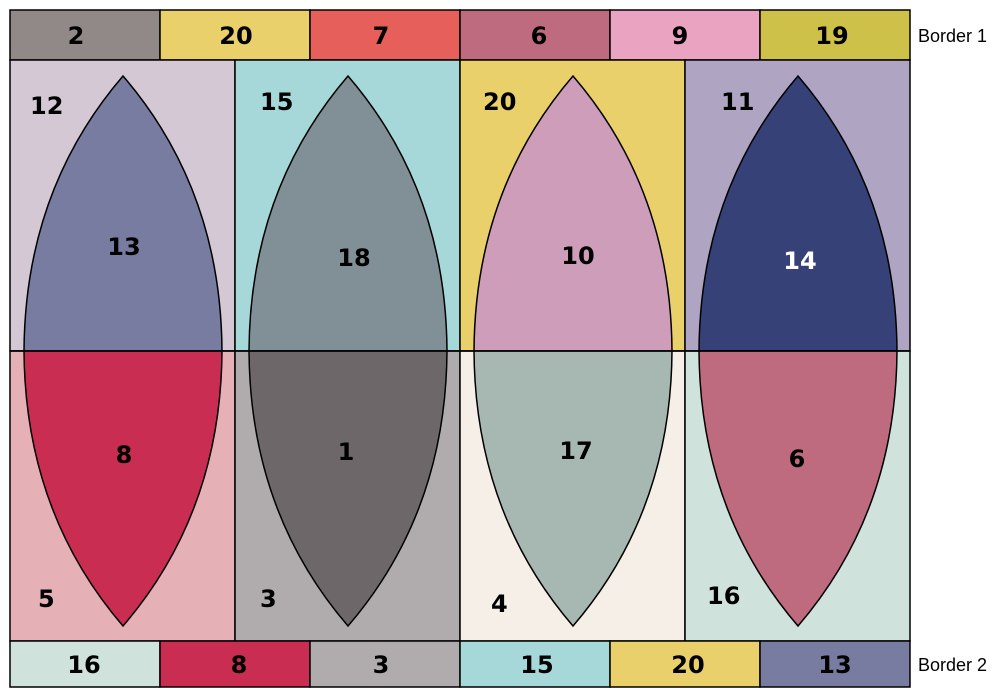 The height and width of the screenshot is (688, 1008). Describe the element at coordinates (831, 36) in the screenshot. I see `border-top-value-6: 19` at that location.